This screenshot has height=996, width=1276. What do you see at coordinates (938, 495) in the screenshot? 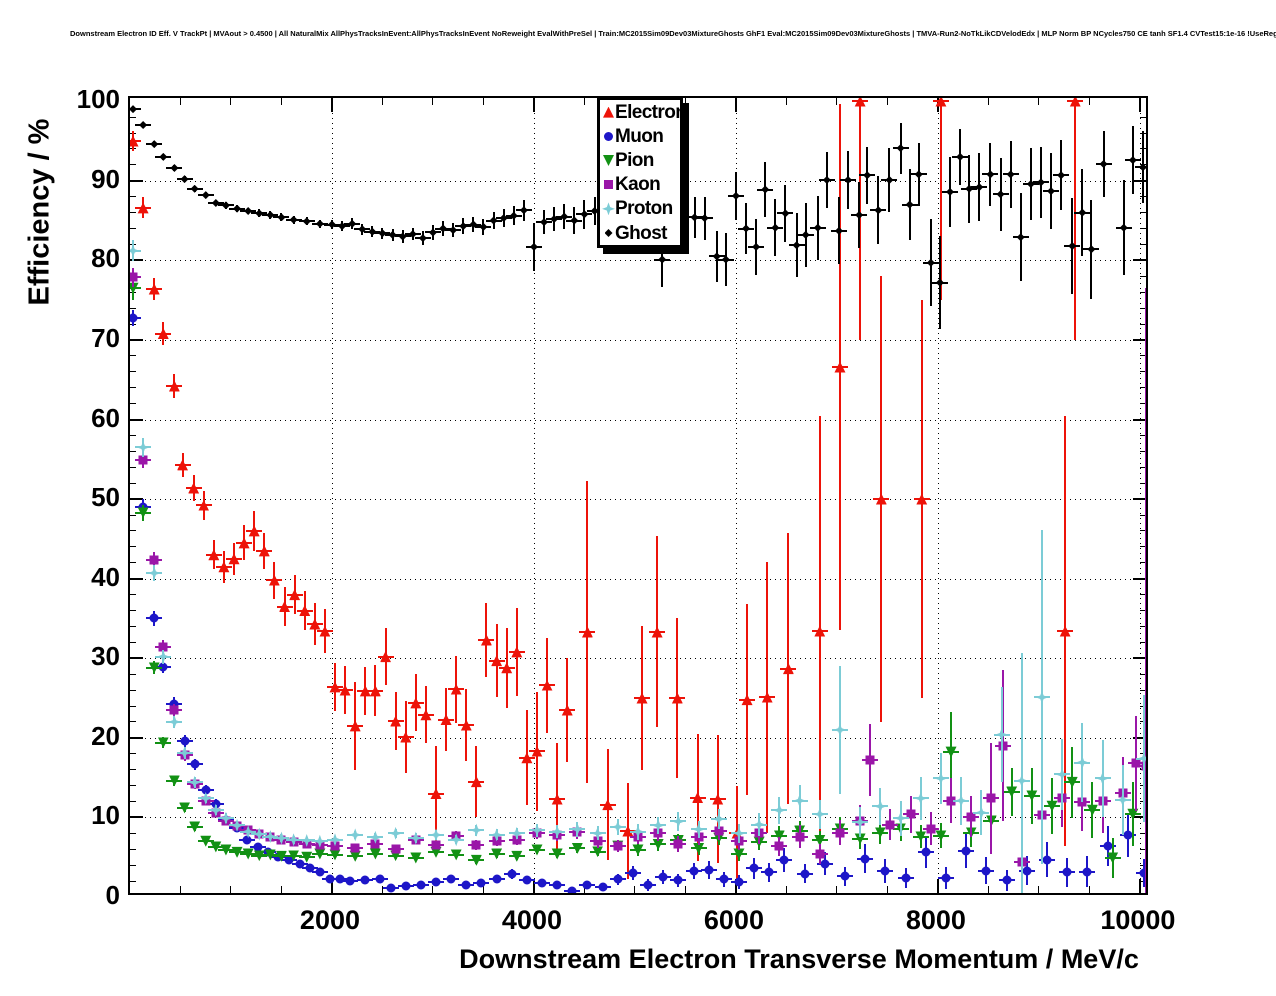
I see `gridline-vertical` at bounding box center [938, 495].